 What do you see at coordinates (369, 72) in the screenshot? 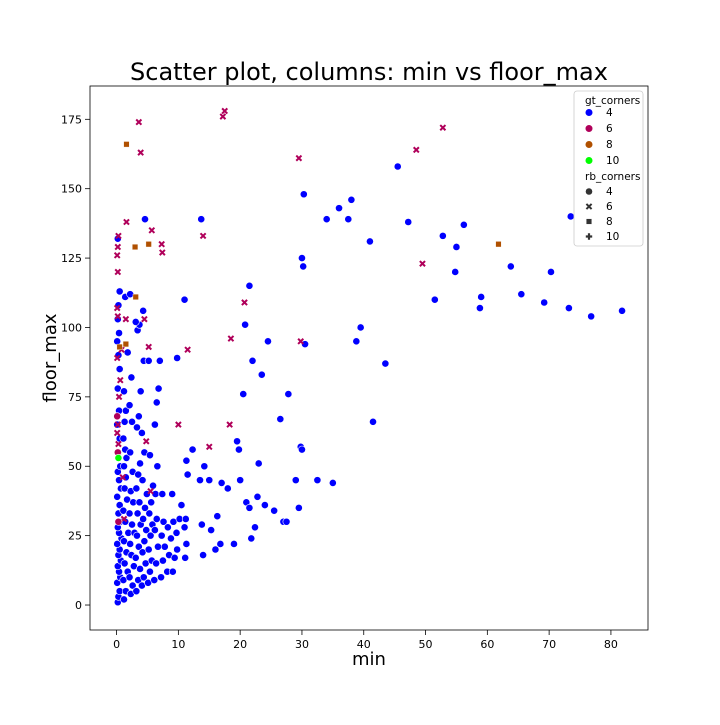
I see `chart-title: Scatter plot, columns: min vs floor_max` at bounding box center [369, 72].